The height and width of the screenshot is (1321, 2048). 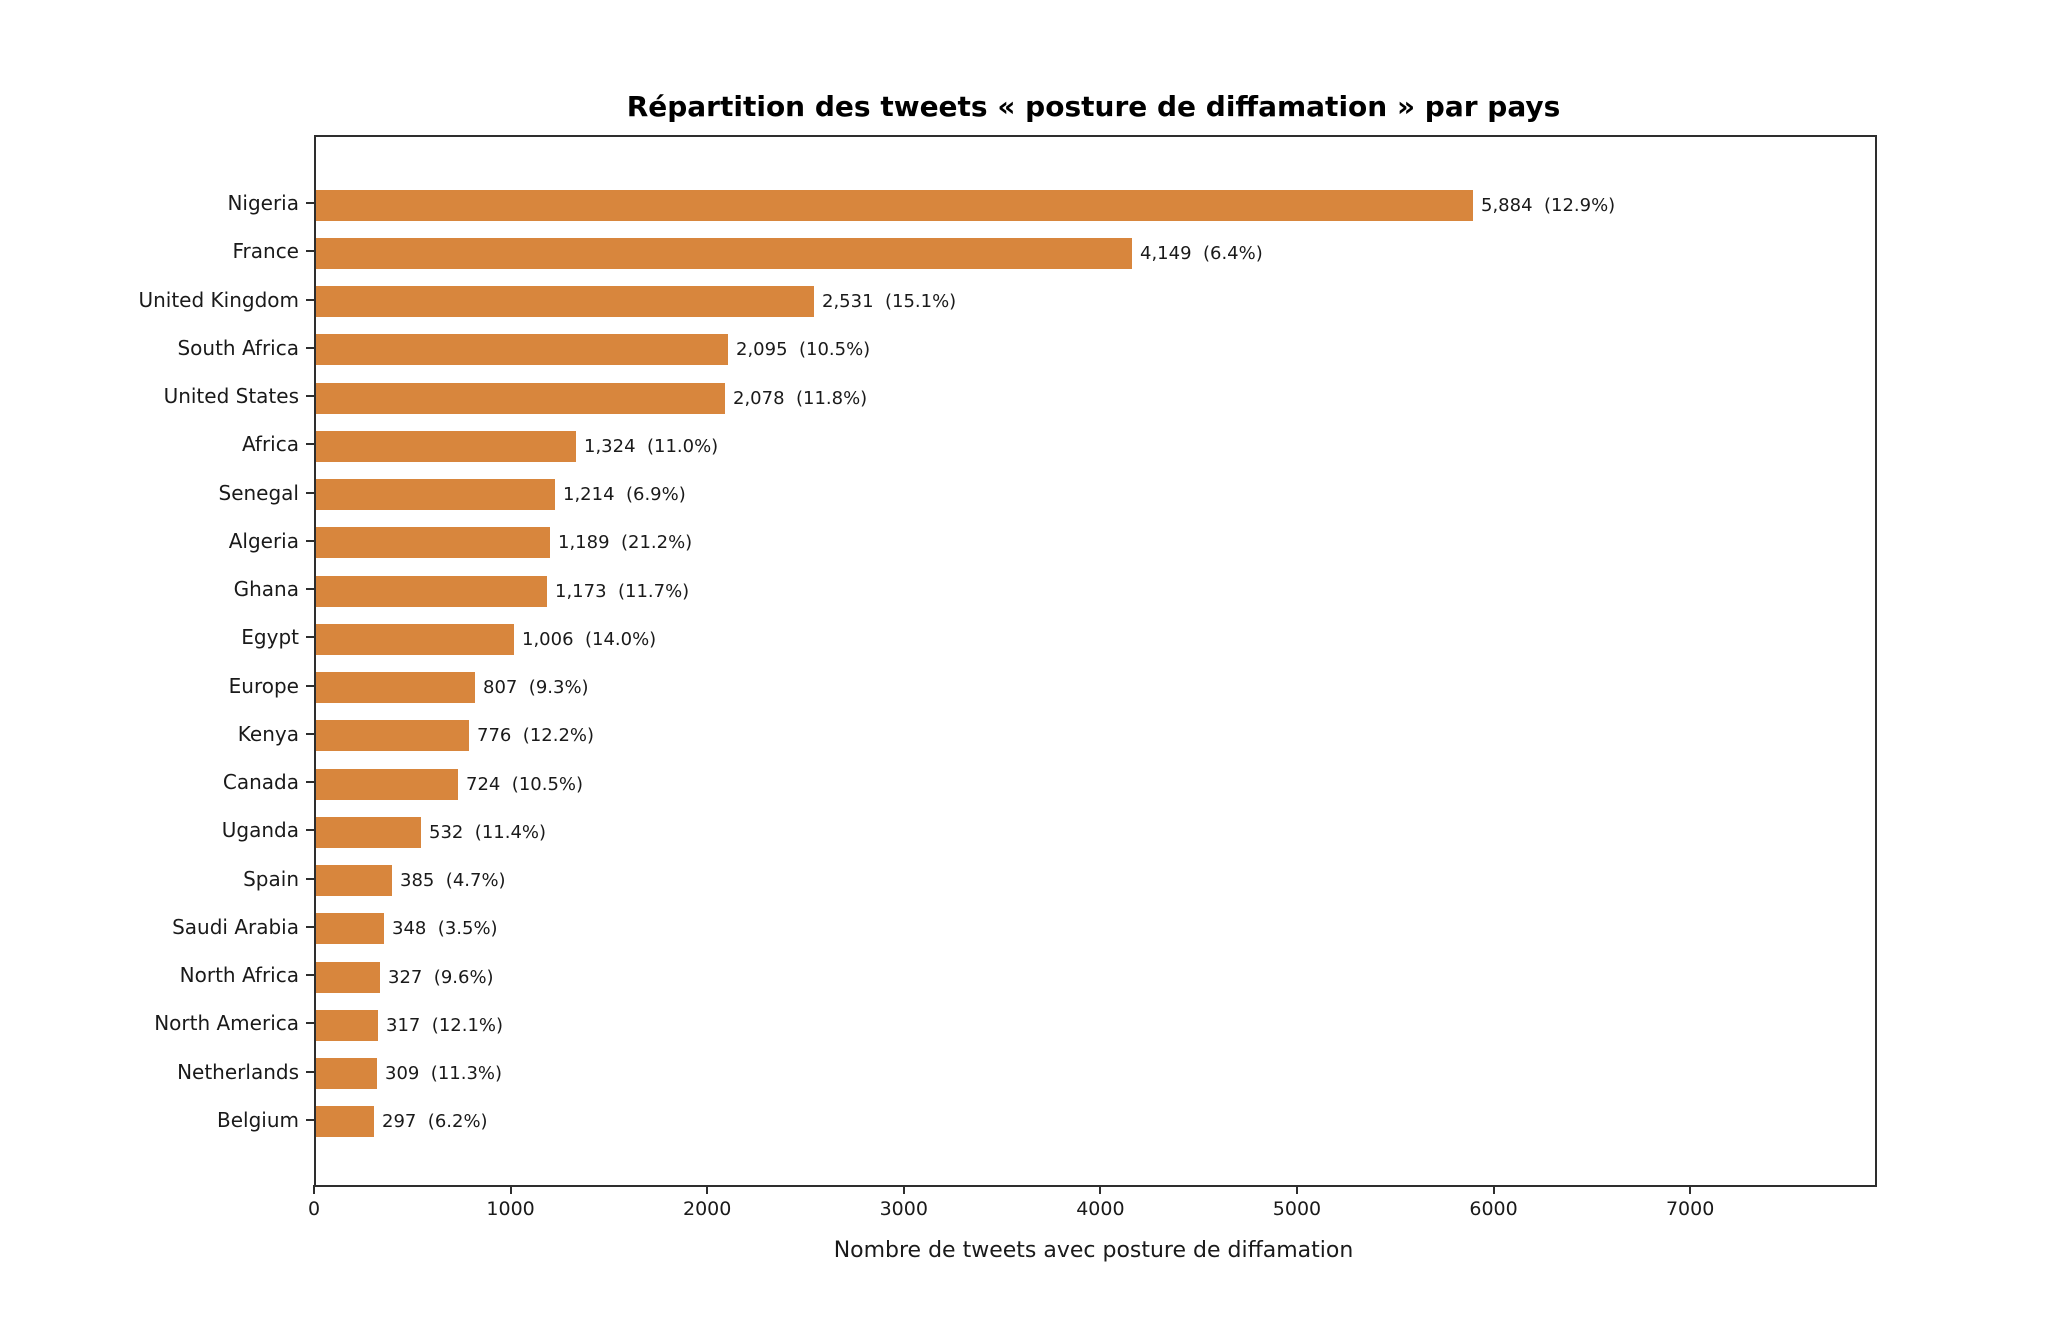 I want to click on bar-value-label: 317 (12.1%), so click(x=445, y=1025).